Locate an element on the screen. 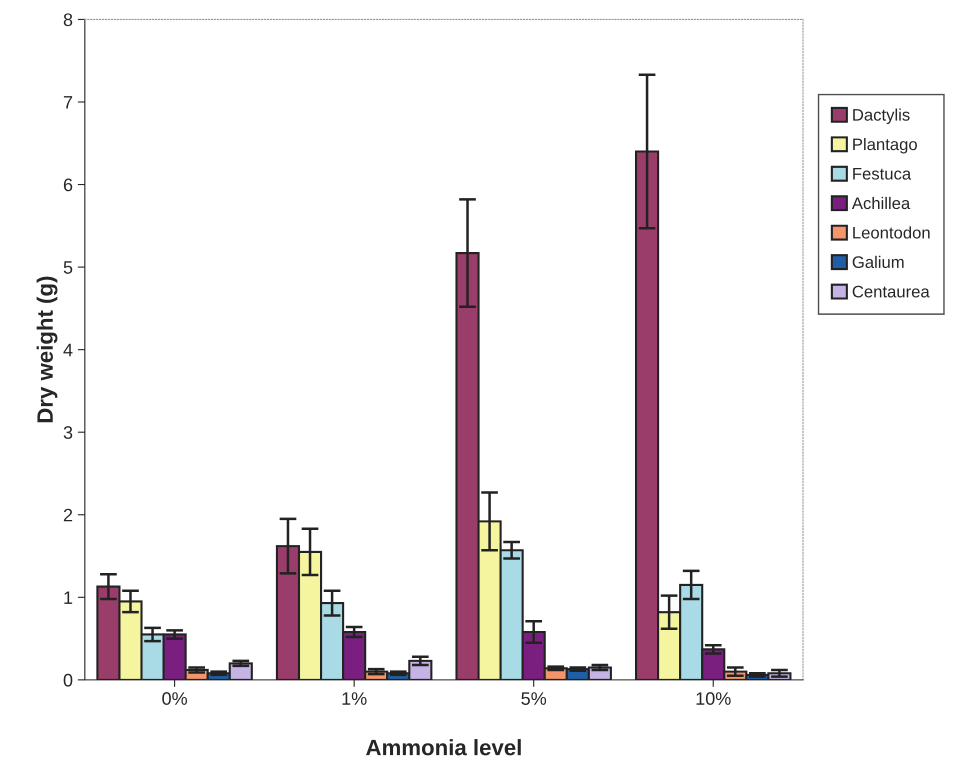 The width and height of the screenshot is (964, 777). legend-label: Achillea is located at coordinates (881, 203).